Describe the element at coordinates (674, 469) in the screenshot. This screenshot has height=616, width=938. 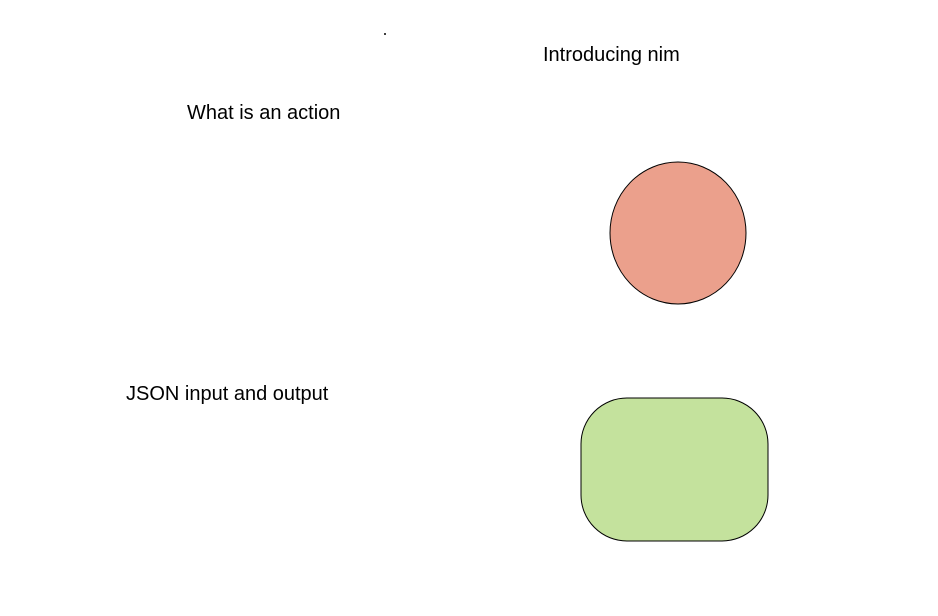
I see `green-rounded-rect-shape` at that location.